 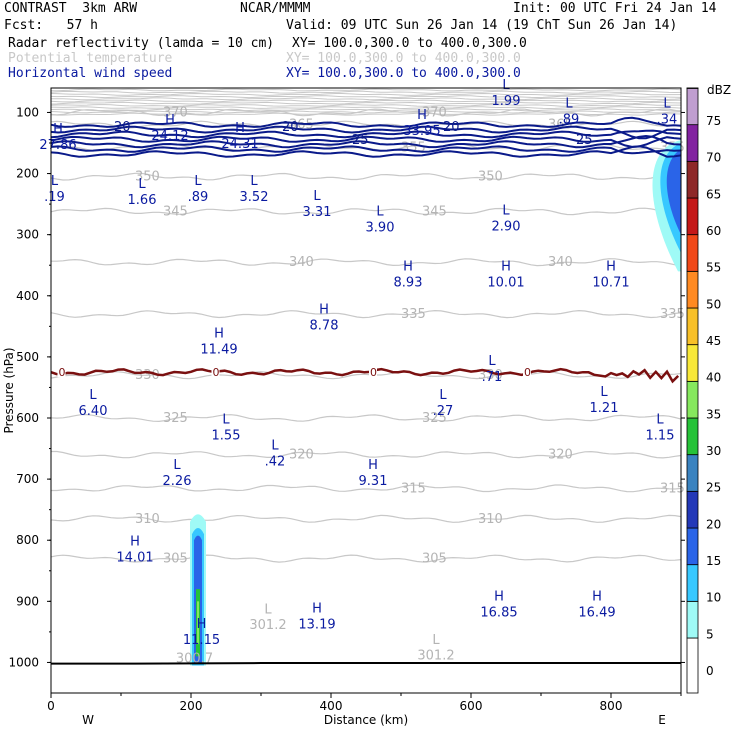 What do you see at coordinates (147, 519) in the screenshot?
I see `theta-contour-label: 310` at bounding box center [147, 519].